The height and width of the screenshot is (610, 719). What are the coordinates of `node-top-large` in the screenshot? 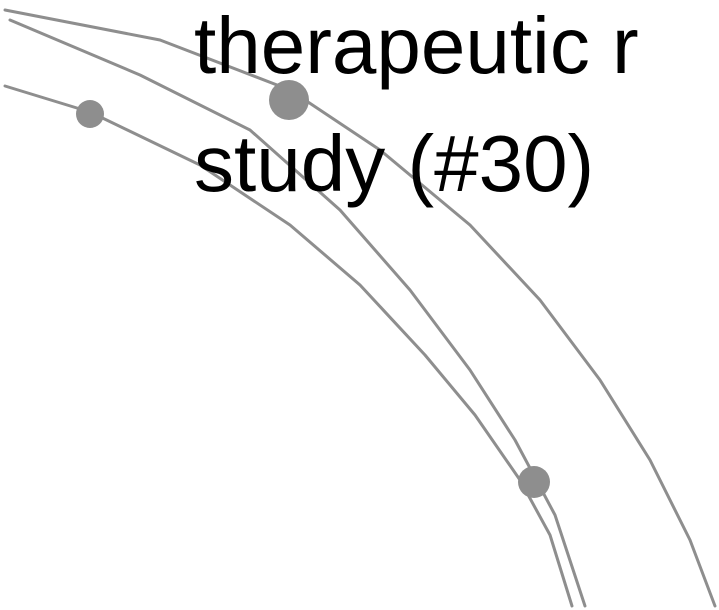 It's located at (289, 100).